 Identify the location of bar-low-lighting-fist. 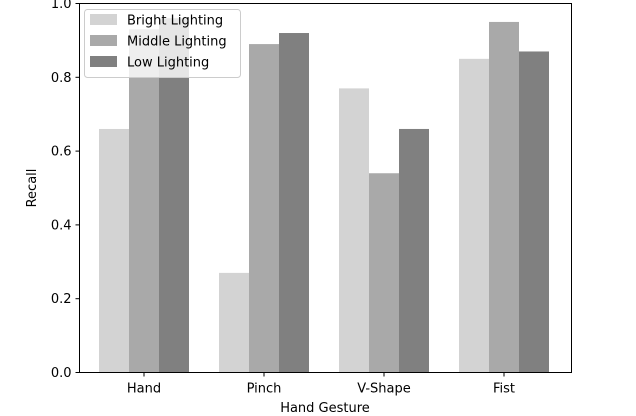
(534, 212).